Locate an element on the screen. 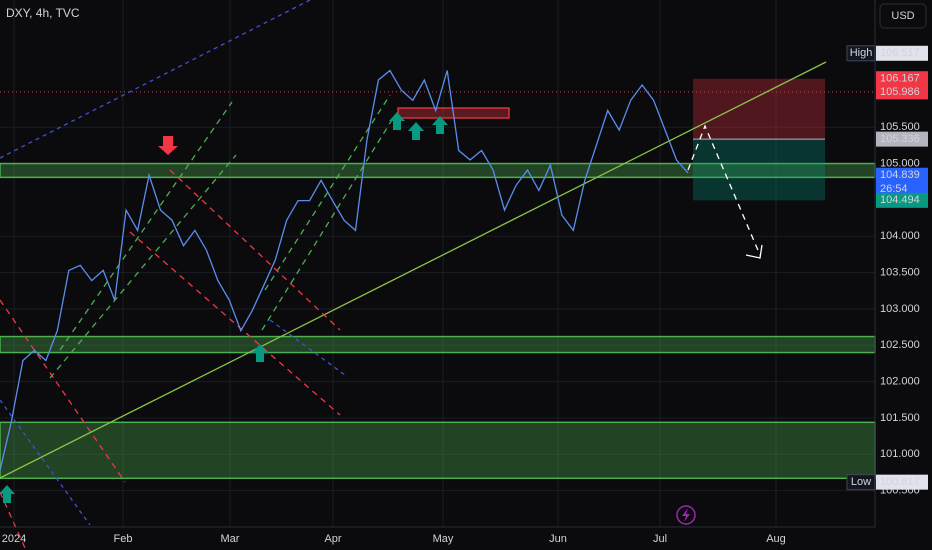  y-tick-label: 105.000 is located at coordinates (900, 163).